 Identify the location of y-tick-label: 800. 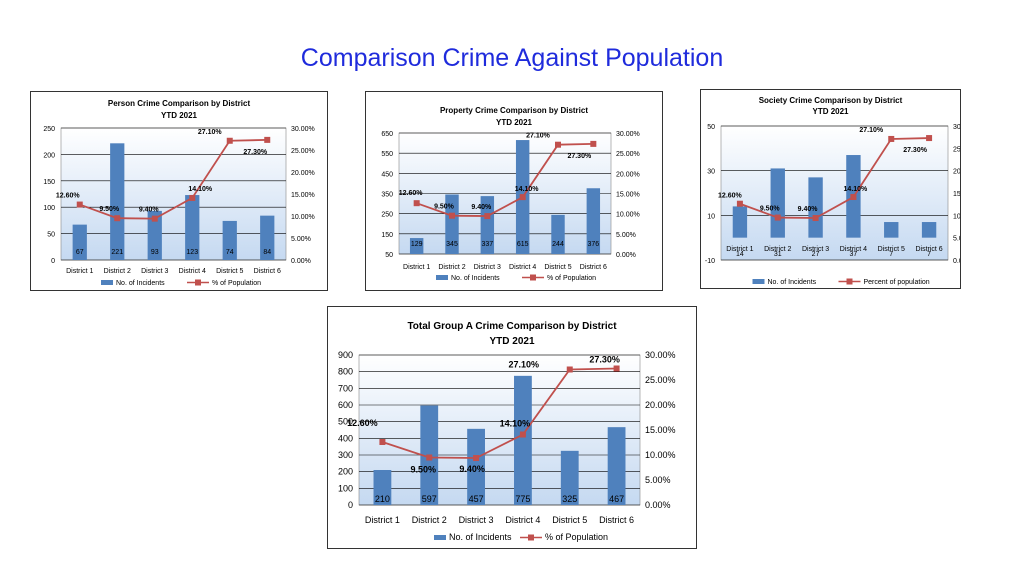
(345, 372).